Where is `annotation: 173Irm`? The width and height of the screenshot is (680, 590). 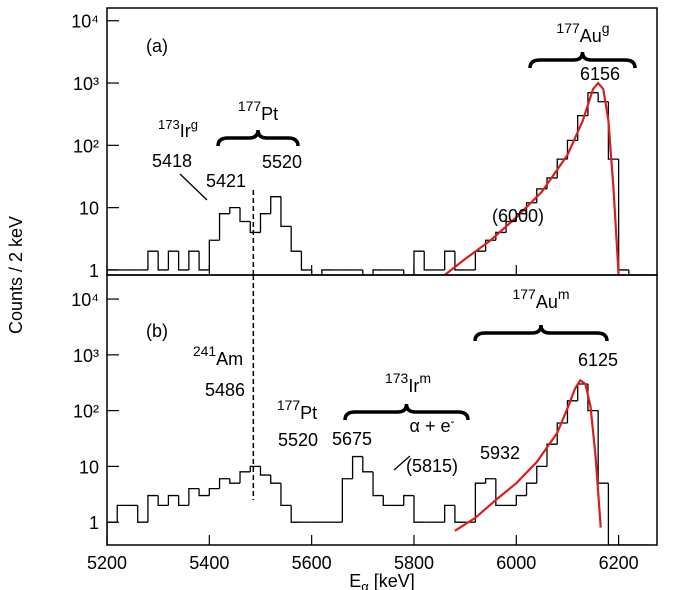 annotation: 173Irm is located at coordinates (408, 383).